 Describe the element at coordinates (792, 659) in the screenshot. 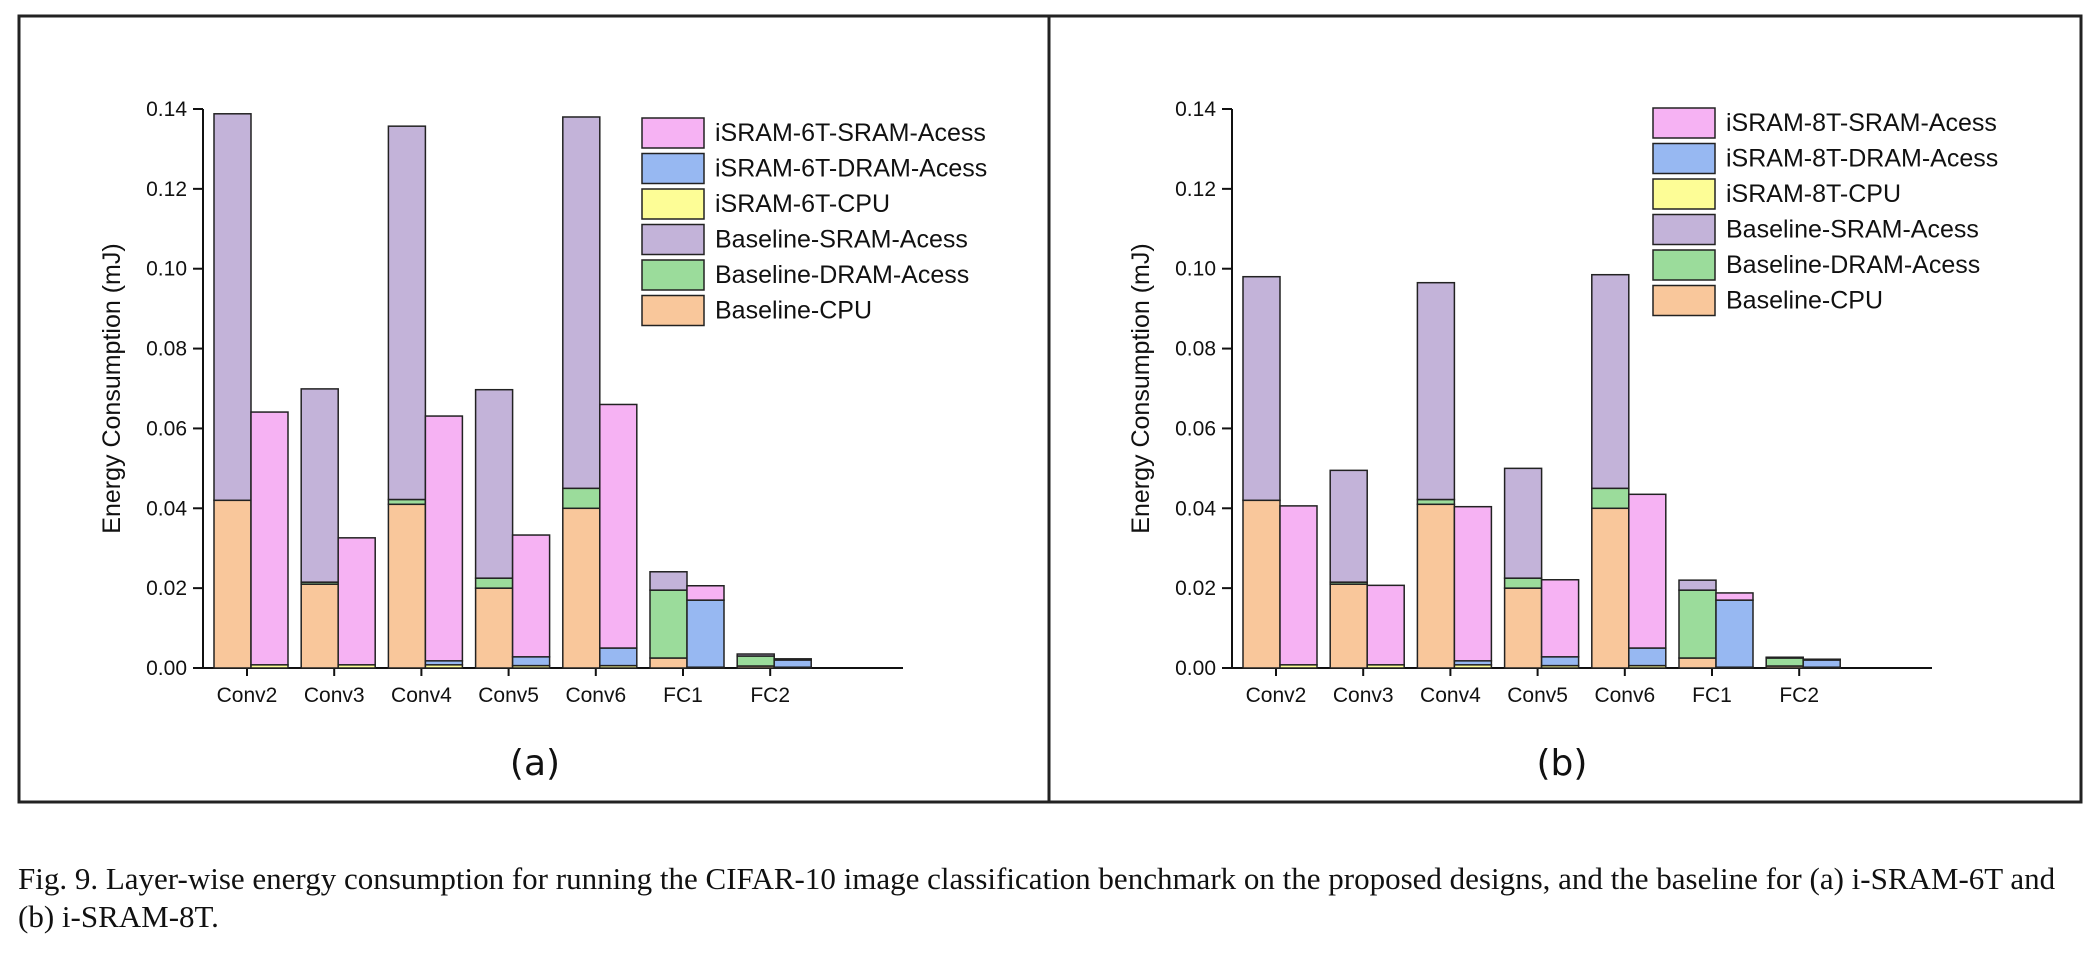

I see `isram-sram-bar-fc2` at that location.